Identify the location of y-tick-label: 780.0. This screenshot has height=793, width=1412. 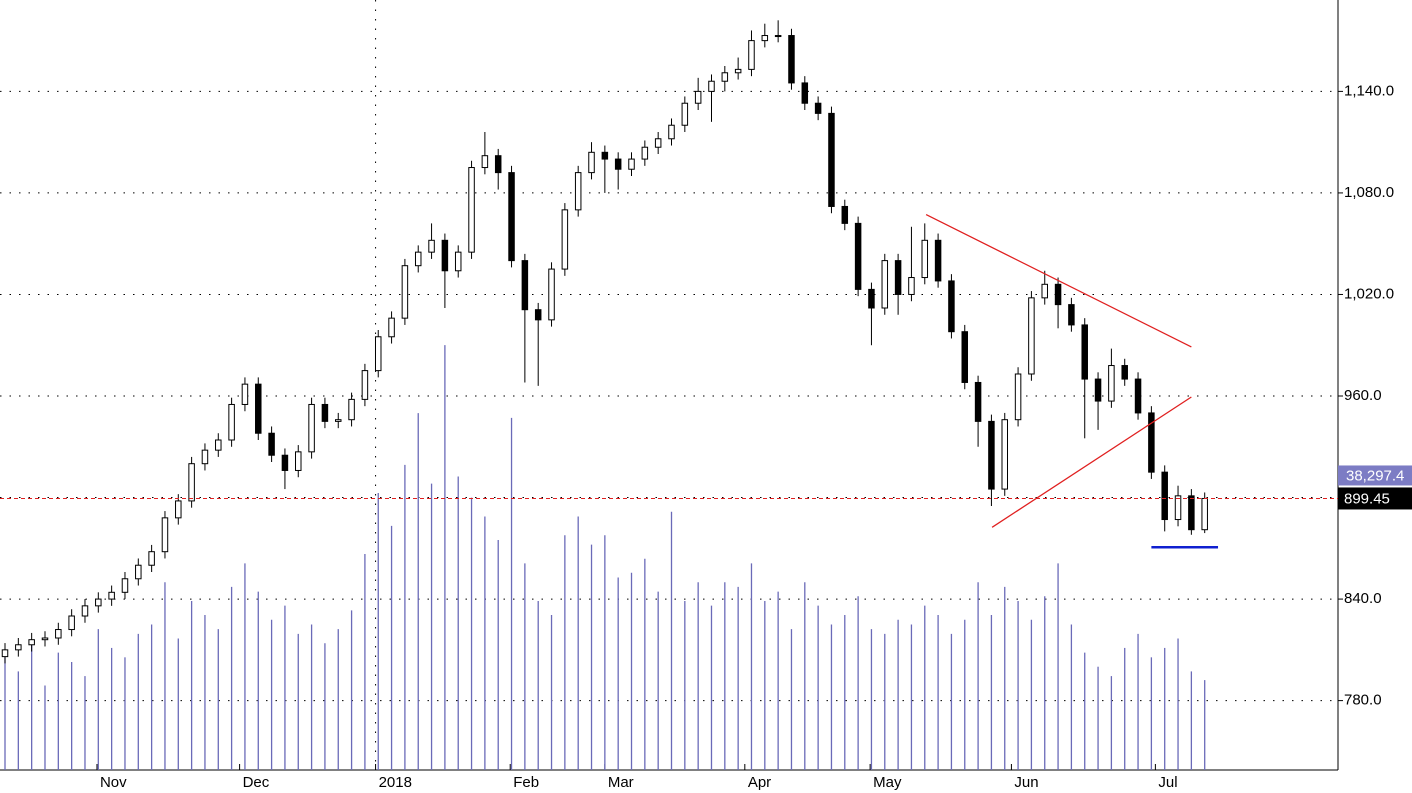
(1363, 700).